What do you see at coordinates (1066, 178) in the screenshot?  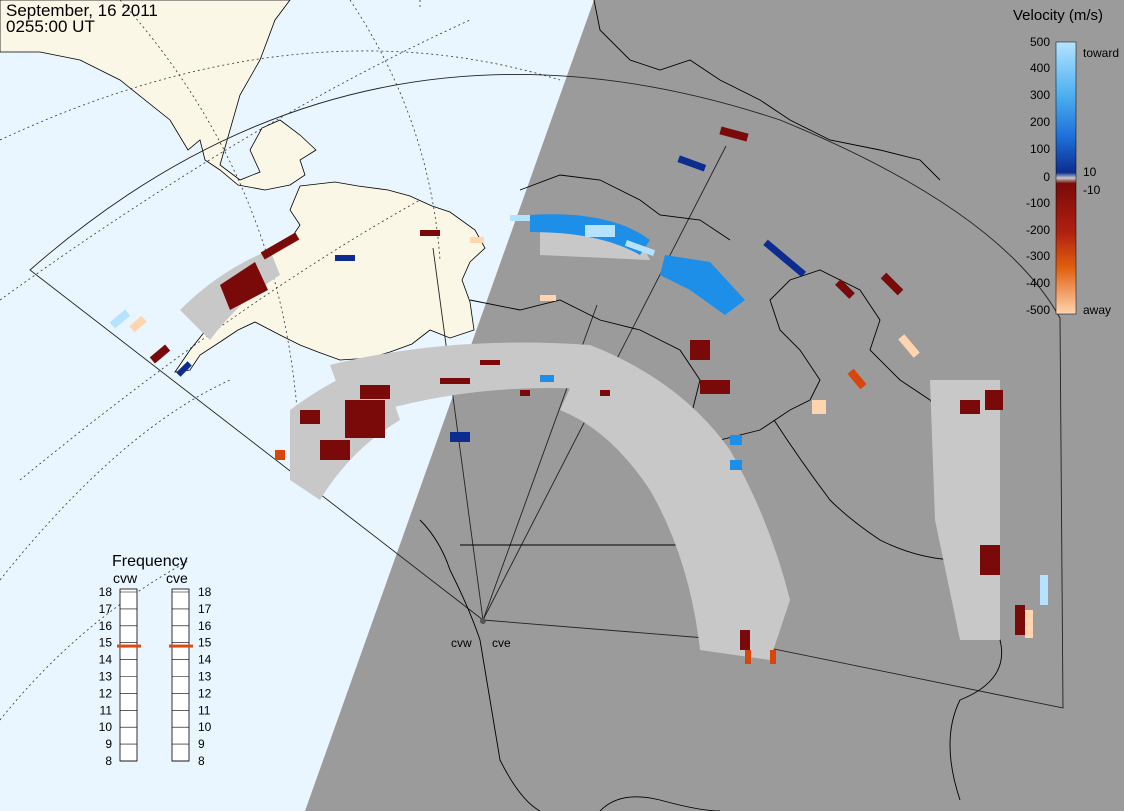 I see `legend-color-bar` at bounding box center [1066, 178].